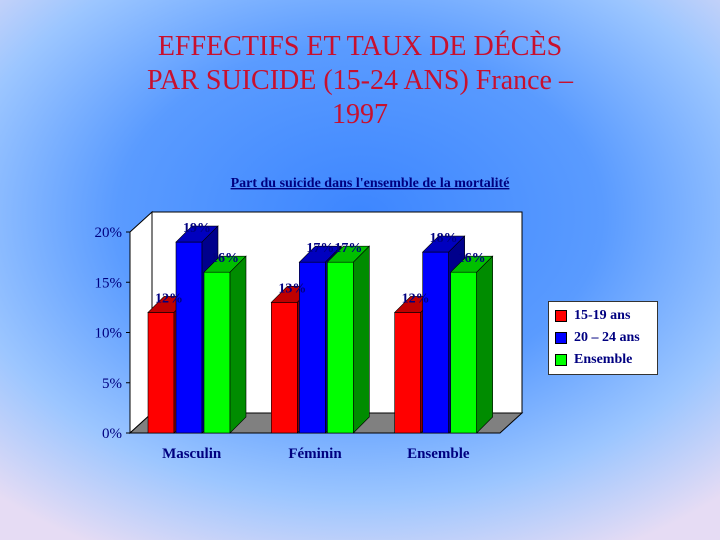  What do you see at coordinates (112, 384) in the screenshot?
I see `y-tick-label: 5%` at bounding box center [112, 384].